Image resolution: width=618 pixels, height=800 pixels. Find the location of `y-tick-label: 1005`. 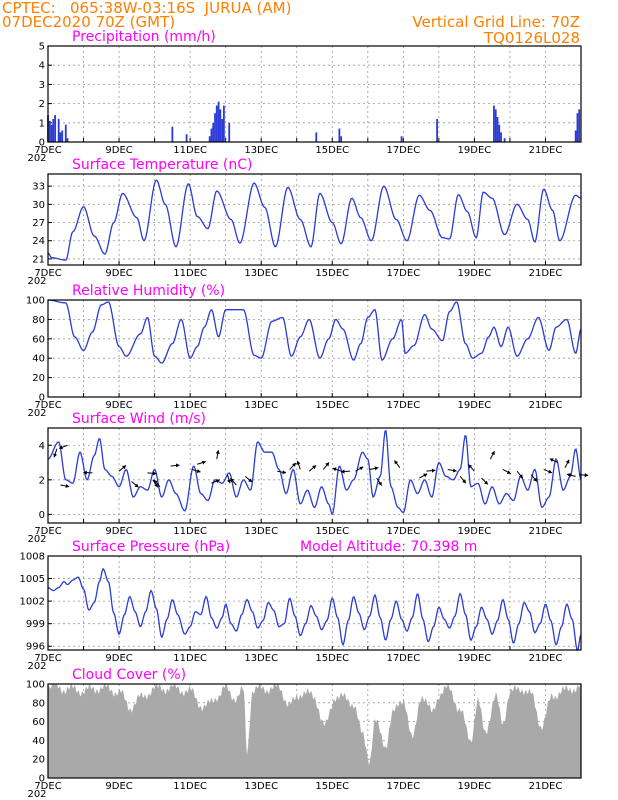

y-tick-label: 1005 is located at coordinates (32, 579).